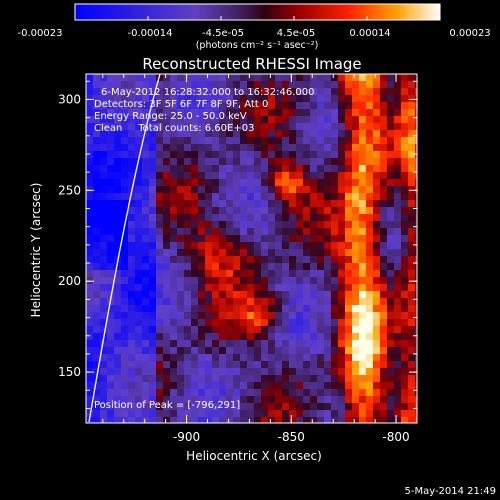 The image size is (500, 500). What do you see at coordinates (469, 33) in the screenshot?
I see `colorbar-tick-label: 0.00023` at bounding box center [469, 33].